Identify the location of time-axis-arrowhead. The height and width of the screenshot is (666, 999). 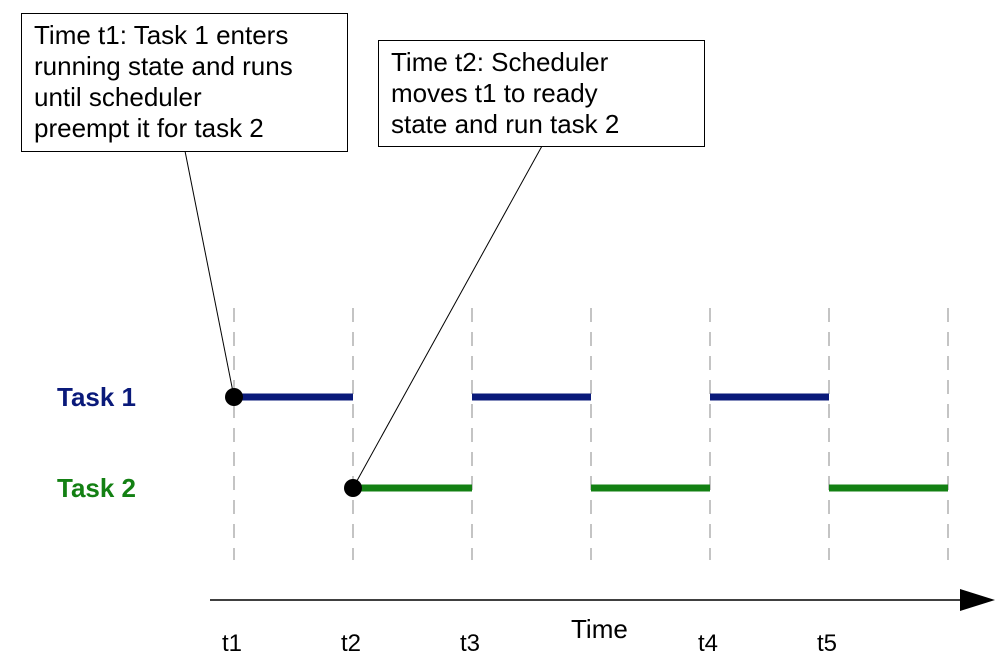
(977, 600).